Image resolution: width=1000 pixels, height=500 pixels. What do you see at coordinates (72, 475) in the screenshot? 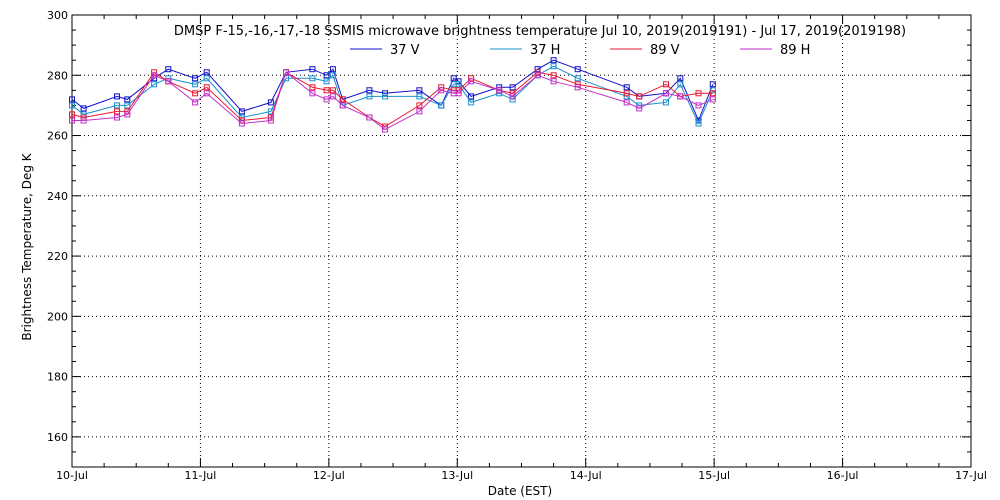
I see `x-tick-label: 10-Jul` at bounding box center [72, 475].